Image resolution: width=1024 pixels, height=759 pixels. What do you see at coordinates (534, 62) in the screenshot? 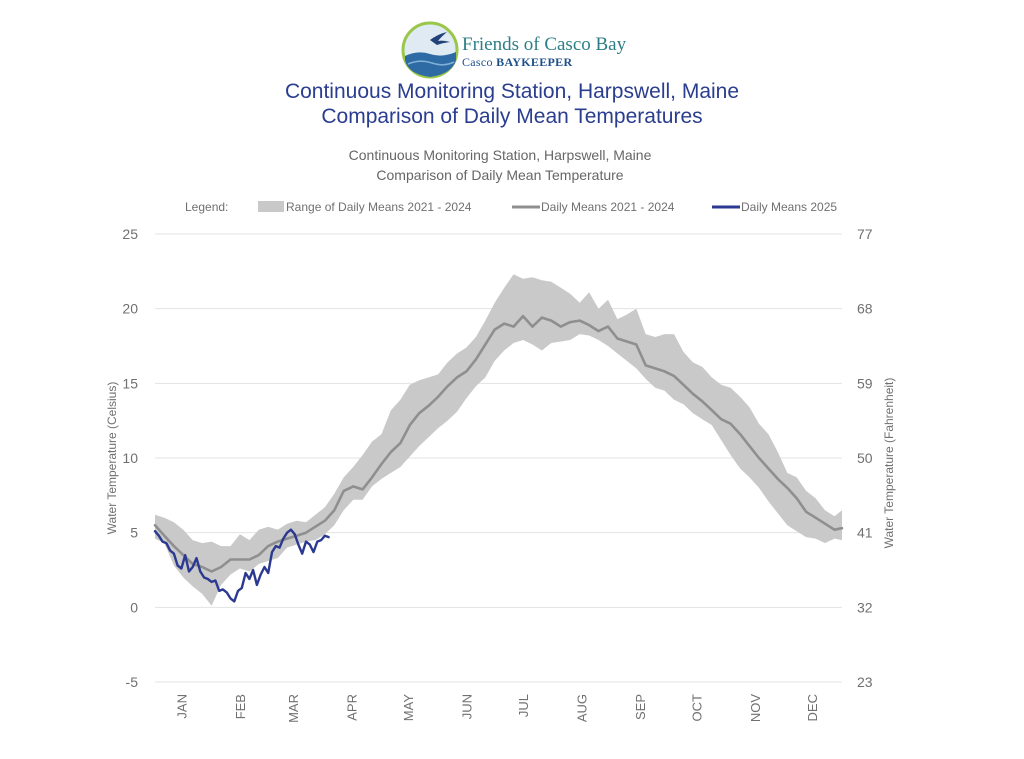
I see `brand-tagline-emphasis: BAYKEEPER` at bounding box center [534, 62].